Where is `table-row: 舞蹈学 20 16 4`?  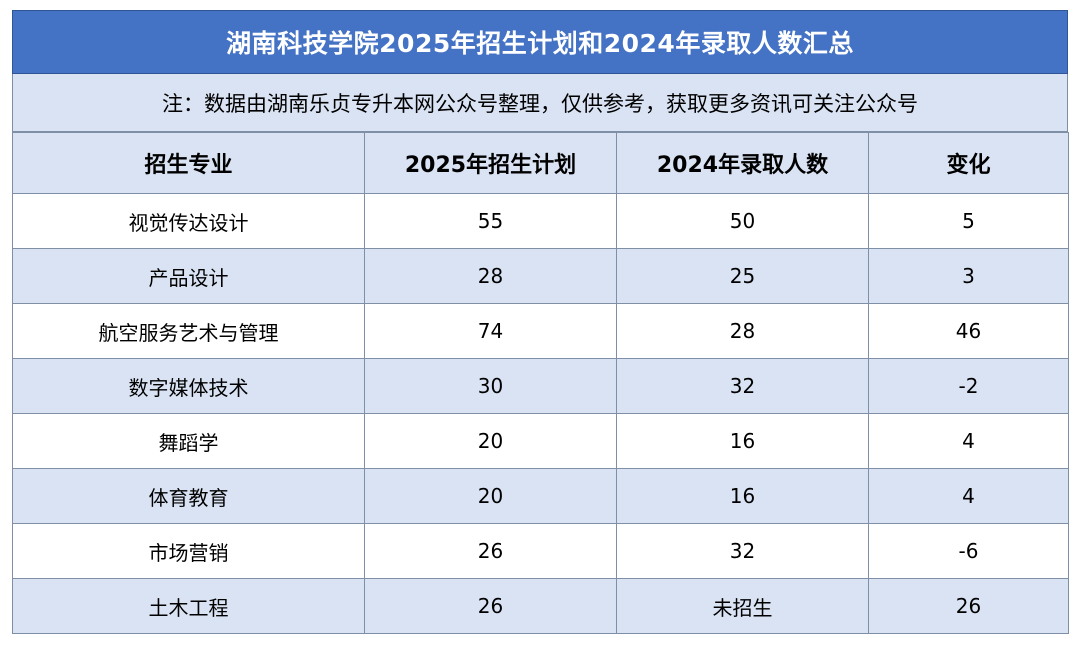 table-row: 舞蹈学 20 16 4 is located at coordinates (540, 441).